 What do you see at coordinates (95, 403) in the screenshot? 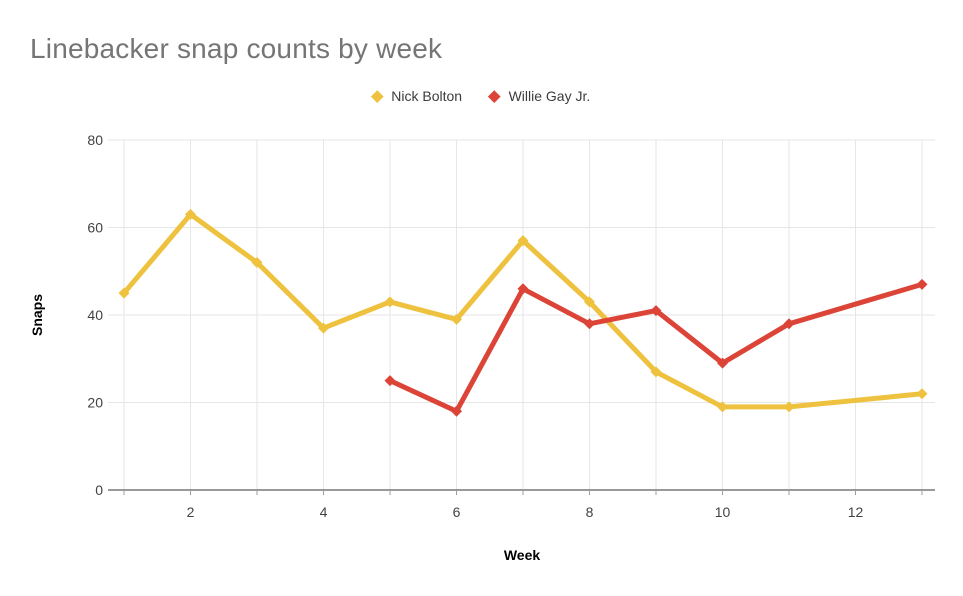
I see `y-tick-label: 20` at bounding box center [95, 403].